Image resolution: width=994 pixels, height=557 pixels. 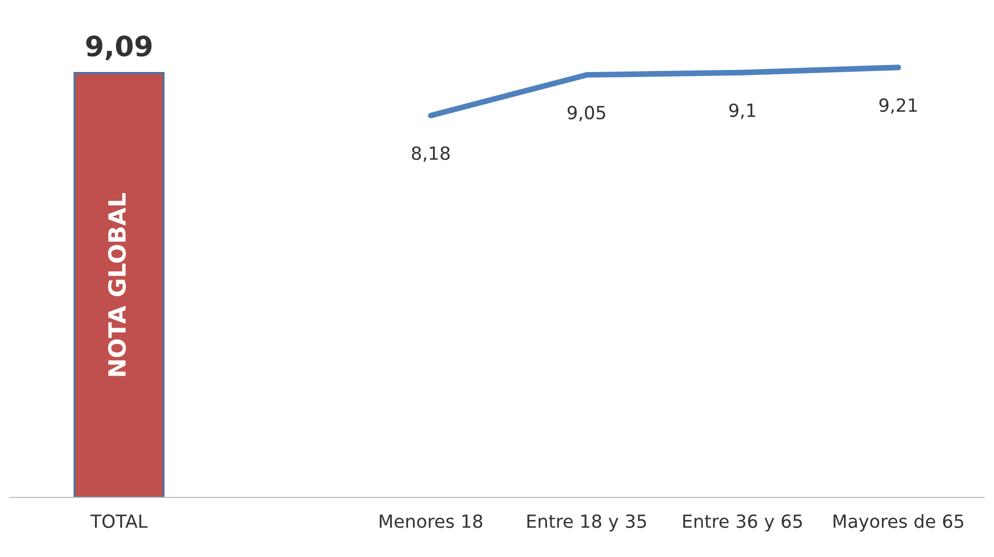 What do you see at coordinates (742, 523) in the screenshot?
I see `x-tick-label: Entre 36 y 65` at bounding box center [742, 523].